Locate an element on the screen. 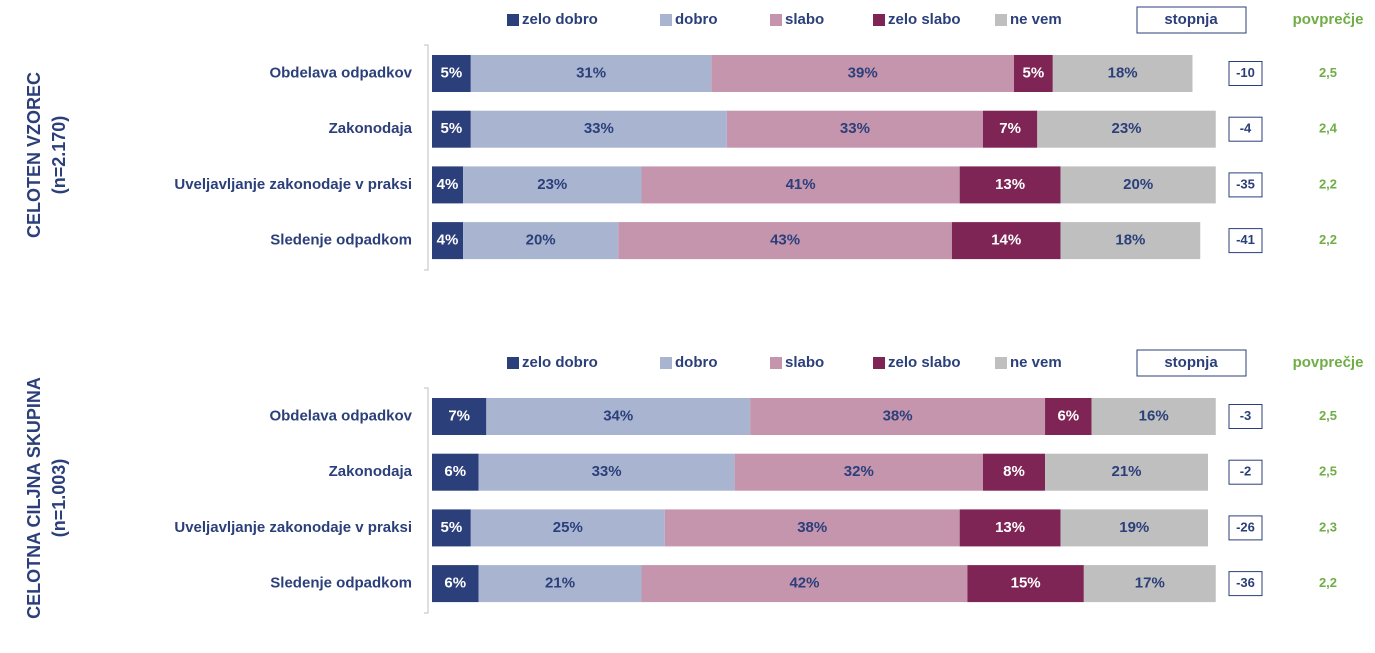  net-value: -2 is located at coordinates (1246, 471).